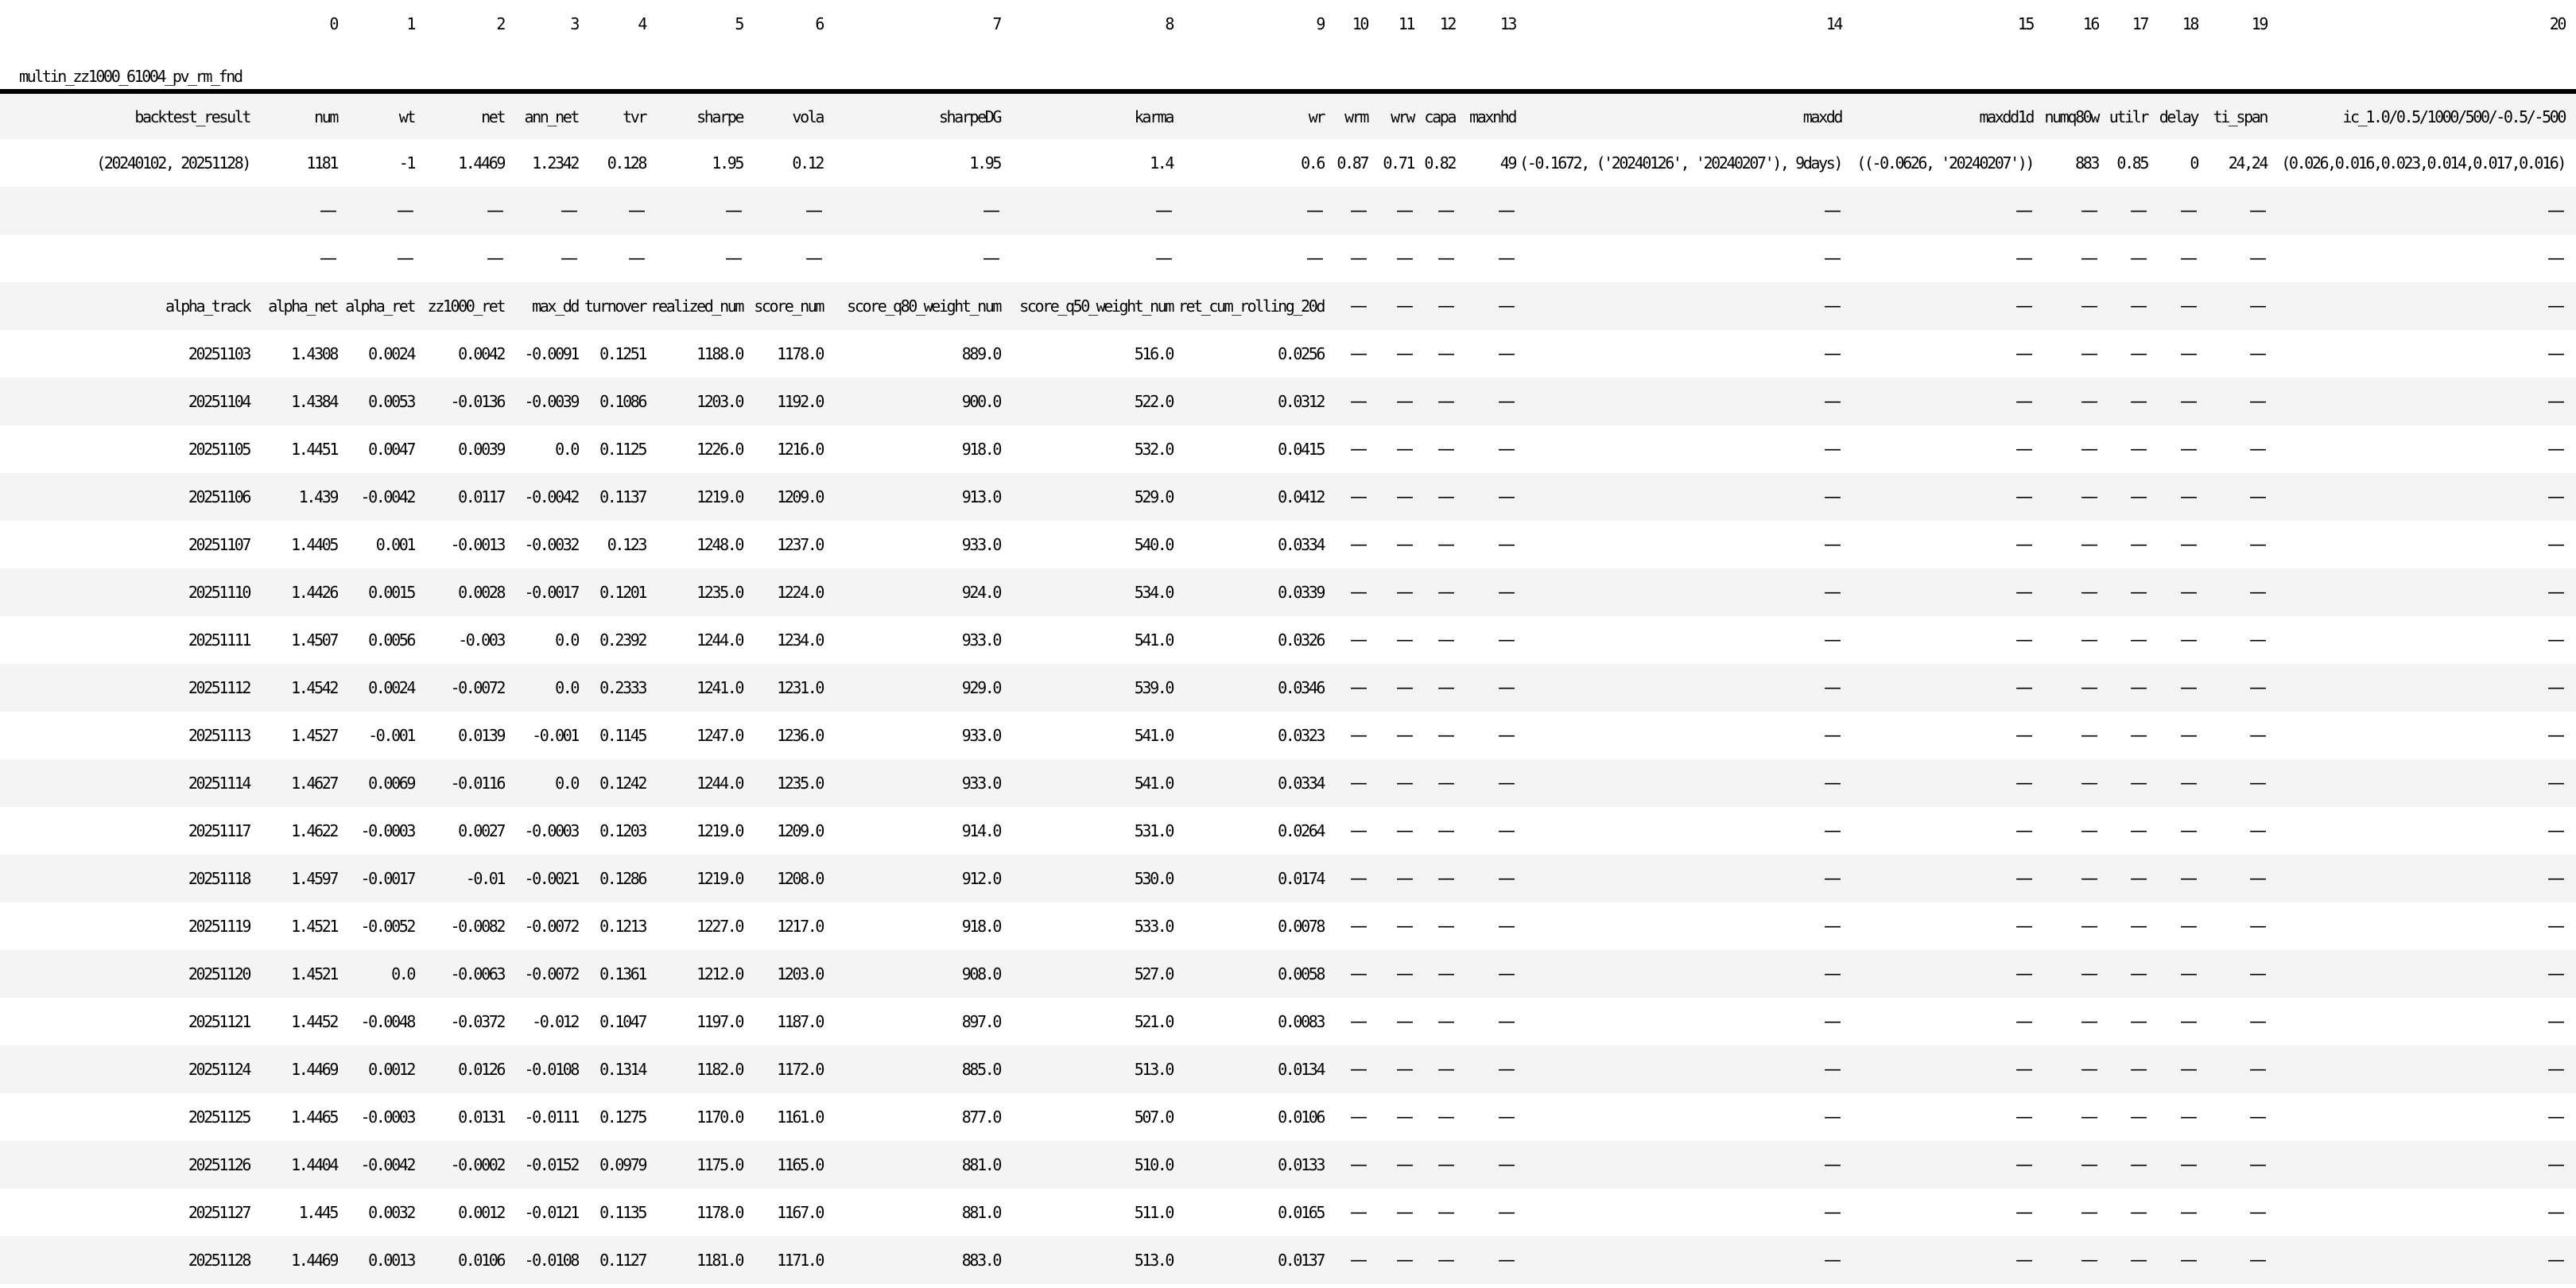 This screenshot has height=1288, width=2576. What do you see at coordinates (1155, 1165) in the screenshot?
I see `value-cell: 510.0` at bounding box center [1155, 1165].